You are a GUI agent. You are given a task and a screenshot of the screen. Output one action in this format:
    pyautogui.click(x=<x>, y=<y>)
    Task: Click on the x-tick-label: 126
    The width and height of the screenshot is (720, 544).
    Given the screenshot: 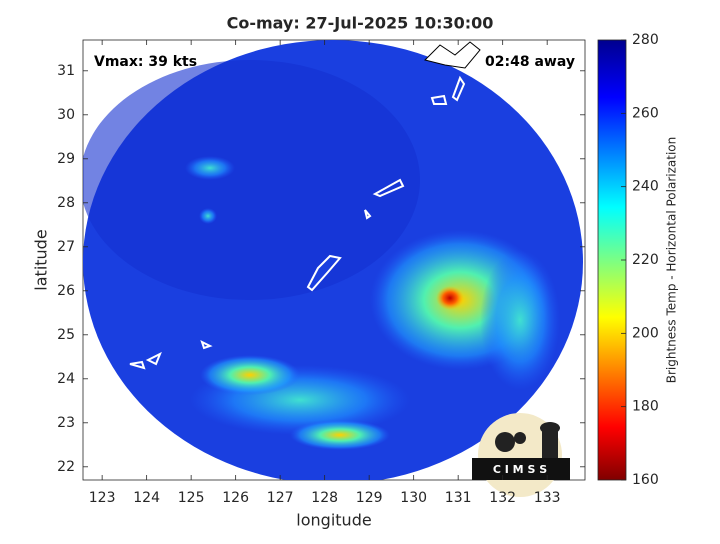 What is the action you would take?
    pyautogui.click(x=235, y=498)
    